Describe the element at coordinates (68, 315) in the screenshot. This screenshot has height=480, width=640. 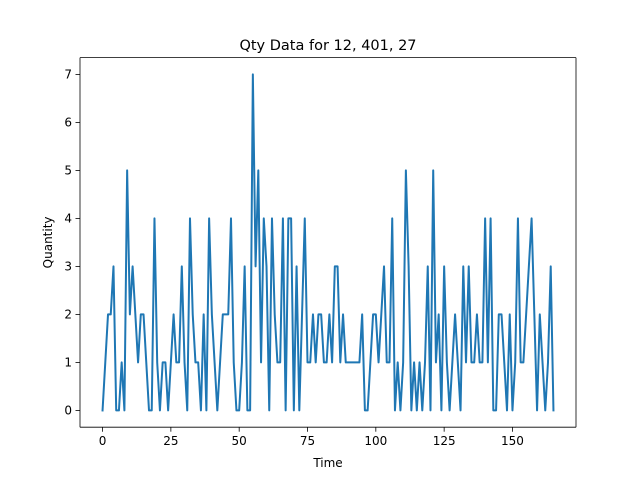
I see `y-tick-label: 2` at that location.